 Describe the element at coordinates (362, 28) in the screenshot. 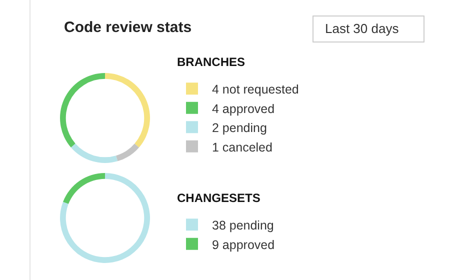

I see `text: Last 30 days` at that location.